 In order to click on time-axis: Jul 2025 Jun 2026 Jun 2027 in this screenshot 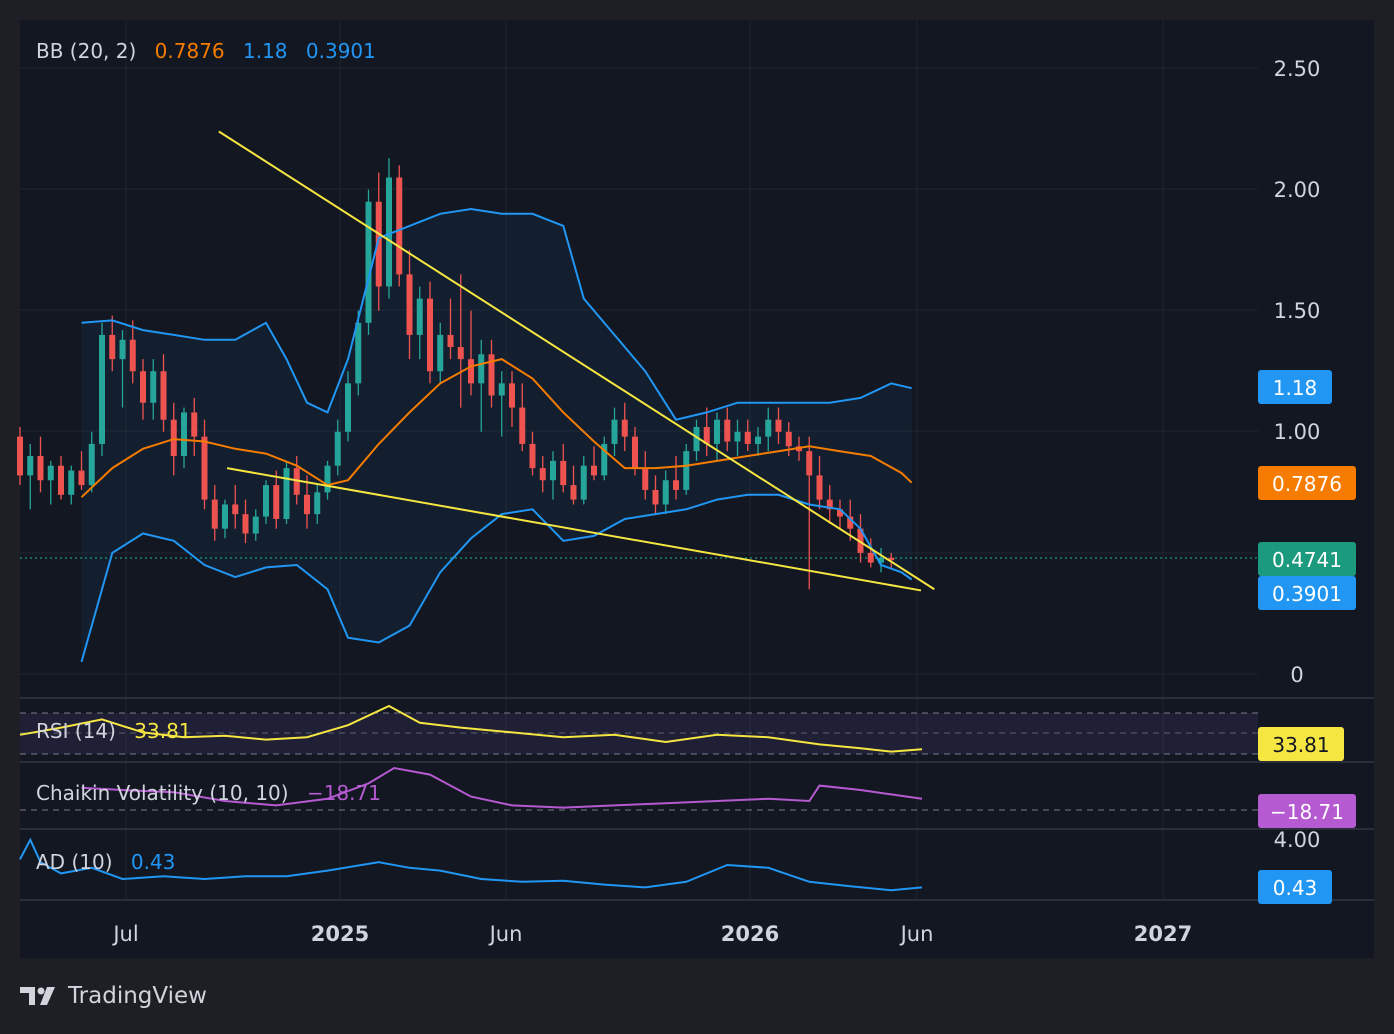, I will do `click(651, 934)`.